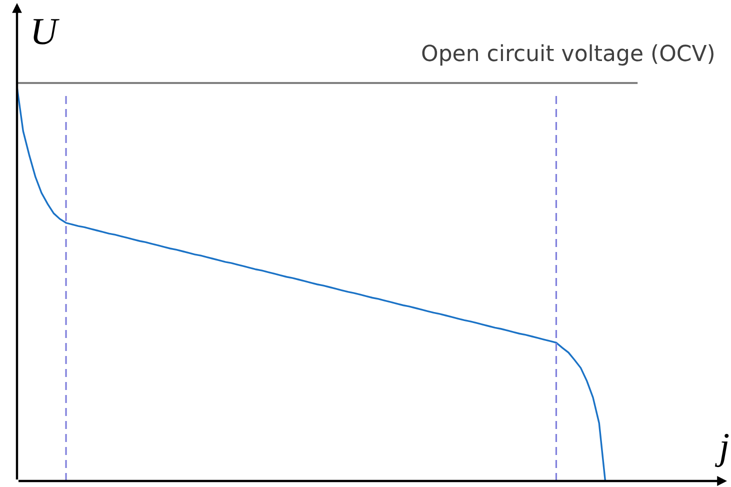 The height and width of the screenshot is (487, 731). What do you see at coordinates (568, 54) in the screenshot?
I see `ref-line-label: Open circuit voltage (OCV)` at bounding box center [568, 54].